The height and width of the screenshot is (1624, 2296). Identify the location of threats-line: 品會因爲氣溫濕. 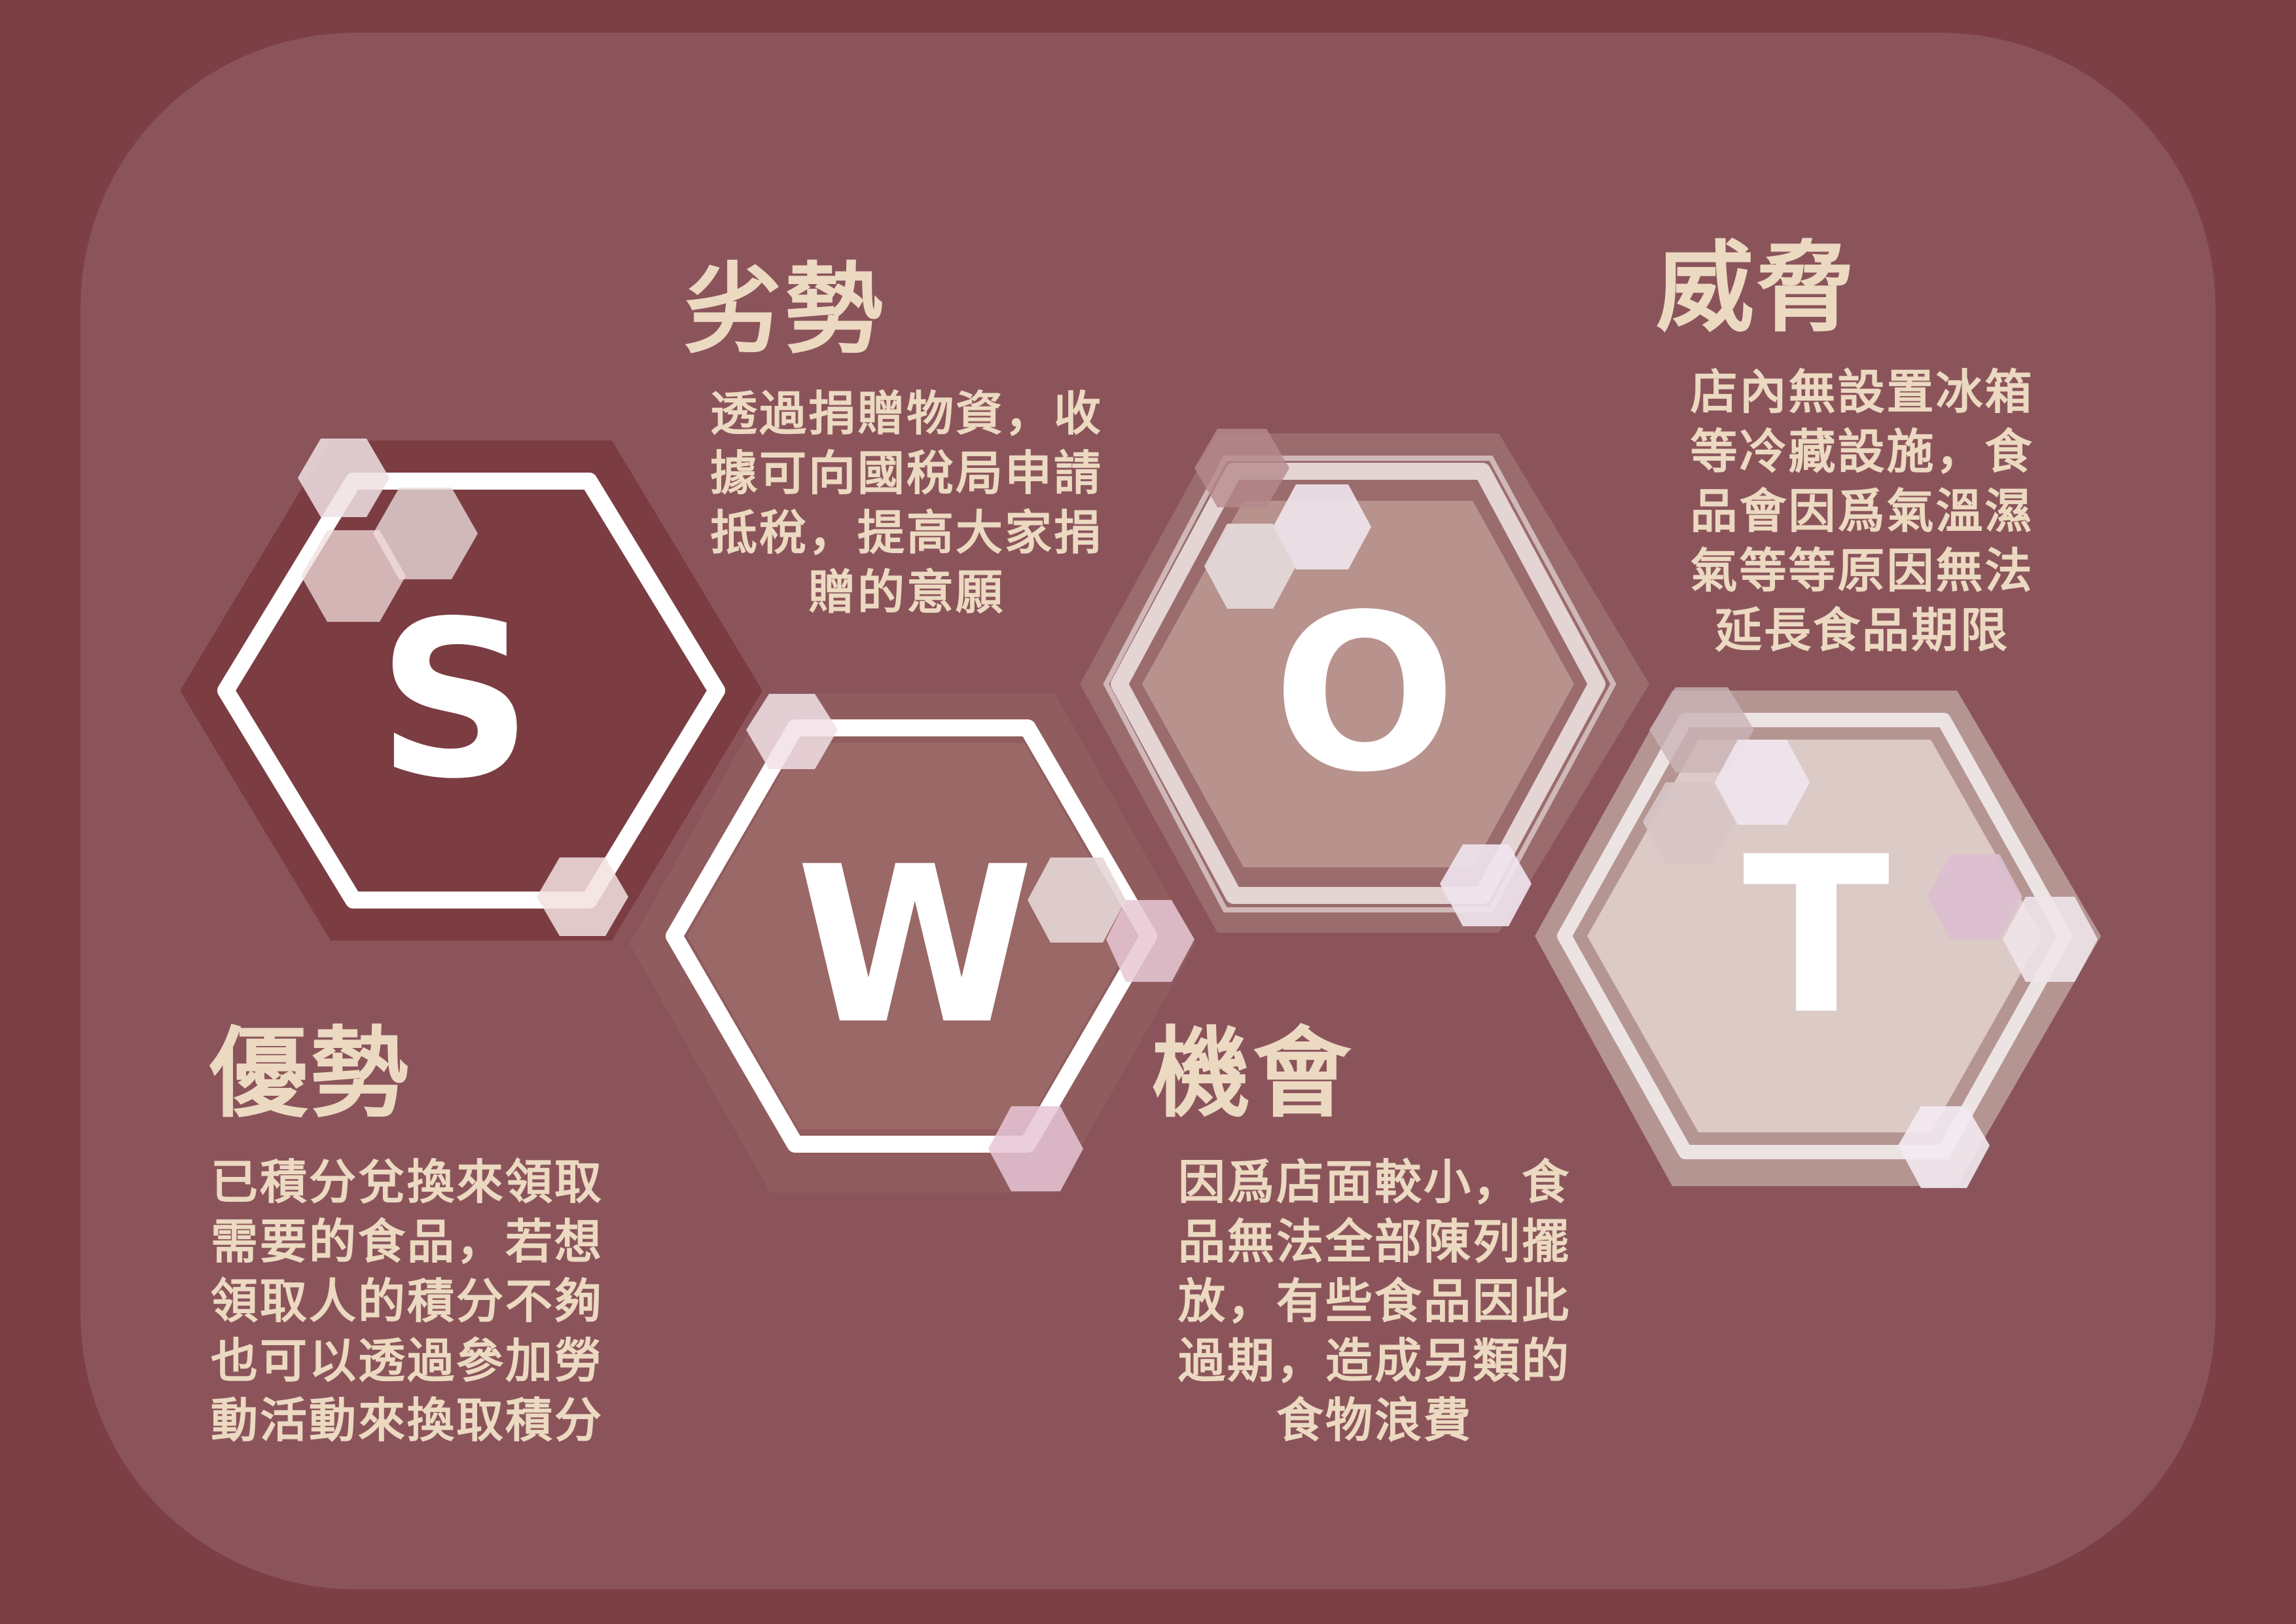
(1862, 511).